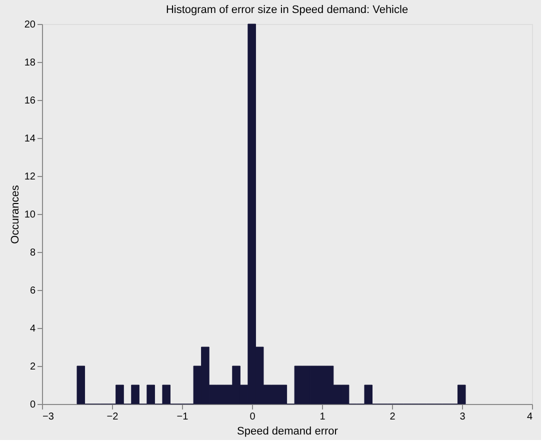  Describe the element at coordinates (33, 291) in the screenshot. I see `y-tick-label: 6` at that location.